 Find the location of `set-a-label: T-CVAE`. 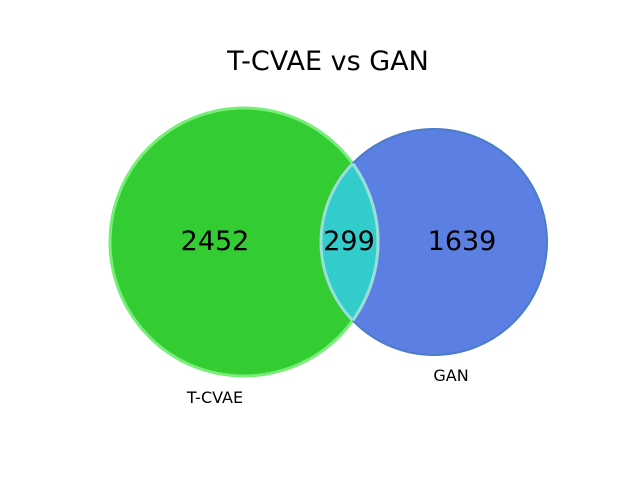

set-a-label: T-CVAE is located at coordinates (214, 397).